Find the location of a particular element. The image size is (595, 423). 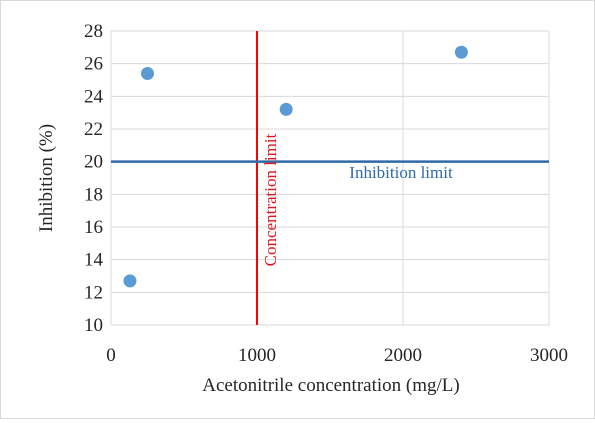

x-tick-label: 2000 is located at coordinates (403, 355).